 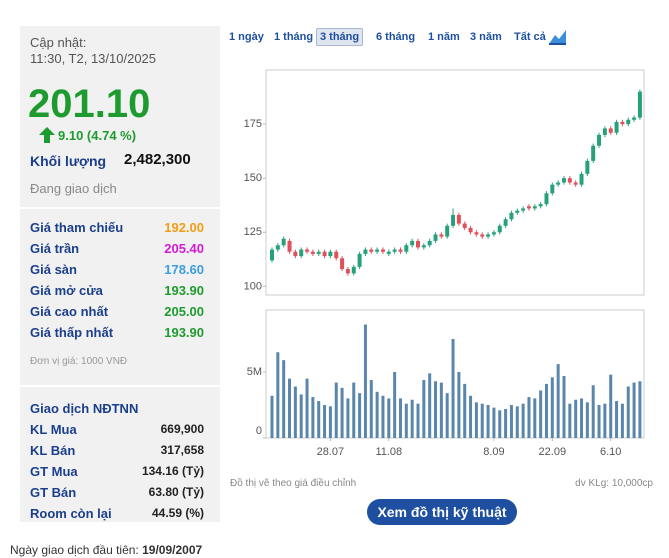 I want to click on foreign-row-value: 317,658, so click(x=182, y=450).